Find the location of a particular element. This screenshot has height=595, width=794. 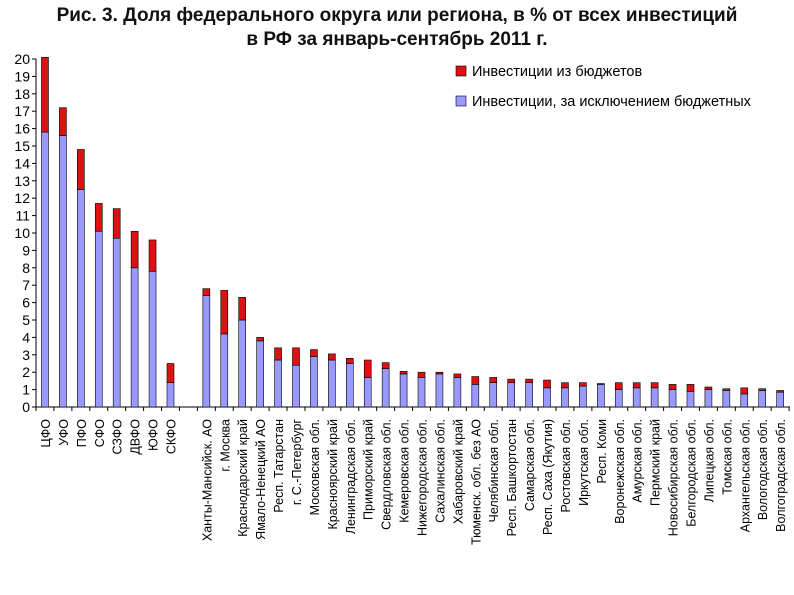

x-tick-label: Сахалинская обл. is located at coordinates (440, 471).